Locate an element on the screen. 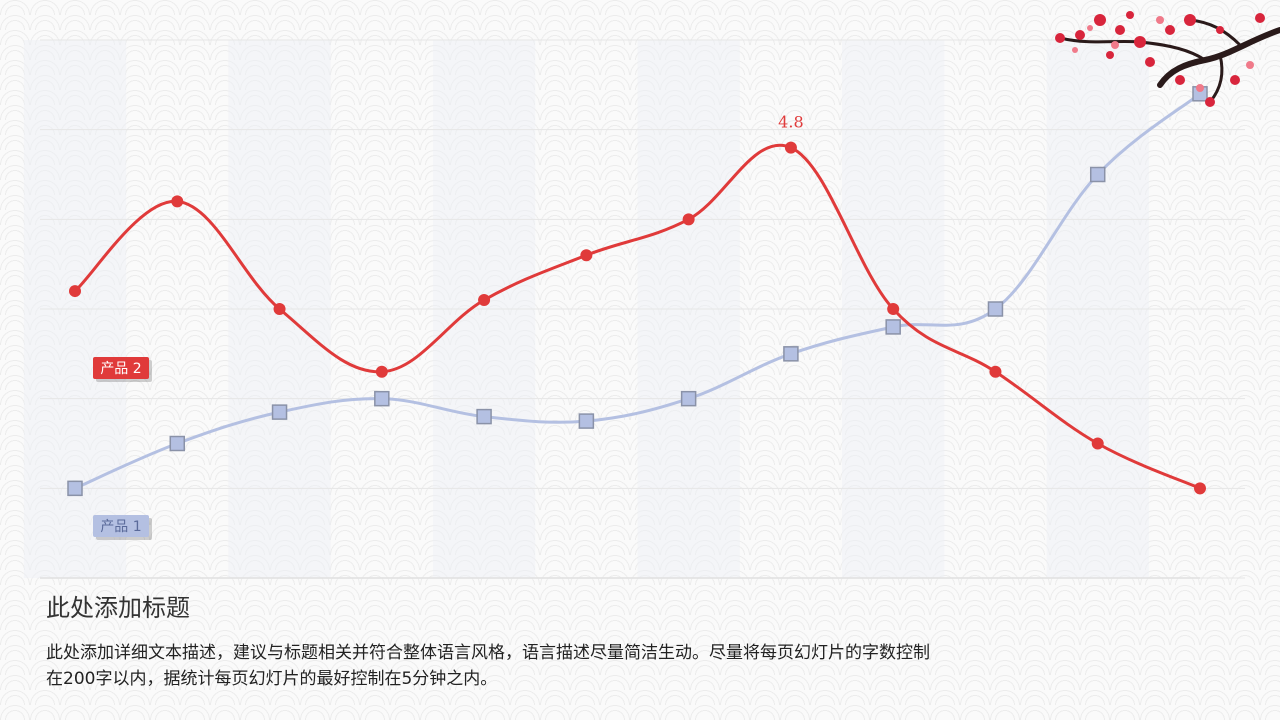  description-line-2: 在200字以内，据统计每页幻灯片的最好控制在5分钟之内。 is located at coordinates (272, 679).